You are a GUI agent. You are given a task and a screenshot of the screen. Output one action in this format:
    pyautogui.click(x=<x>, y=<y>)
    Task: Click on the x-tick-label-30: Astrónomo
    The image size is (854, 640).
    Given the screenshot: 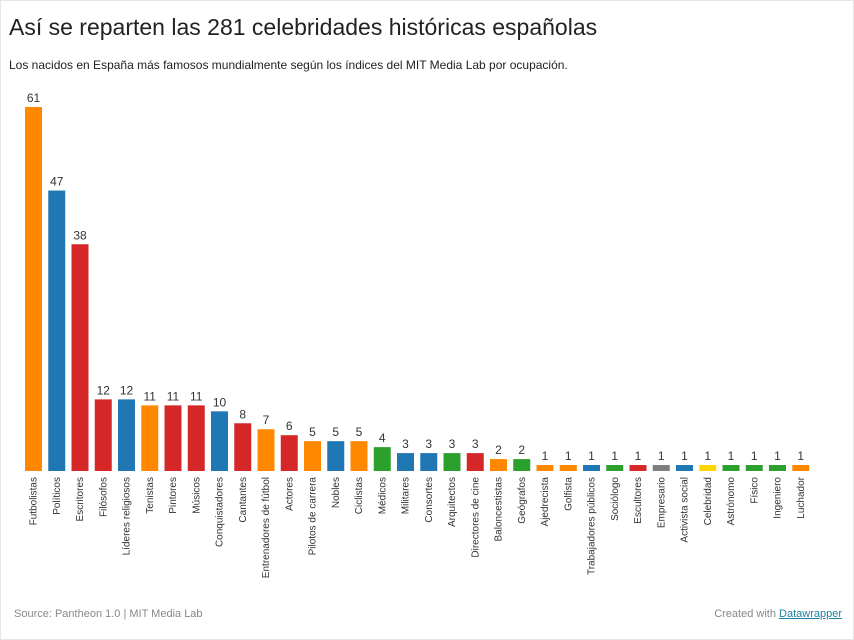 What is the action you would take?
    pyautogui.click(x=731, y=501)
    